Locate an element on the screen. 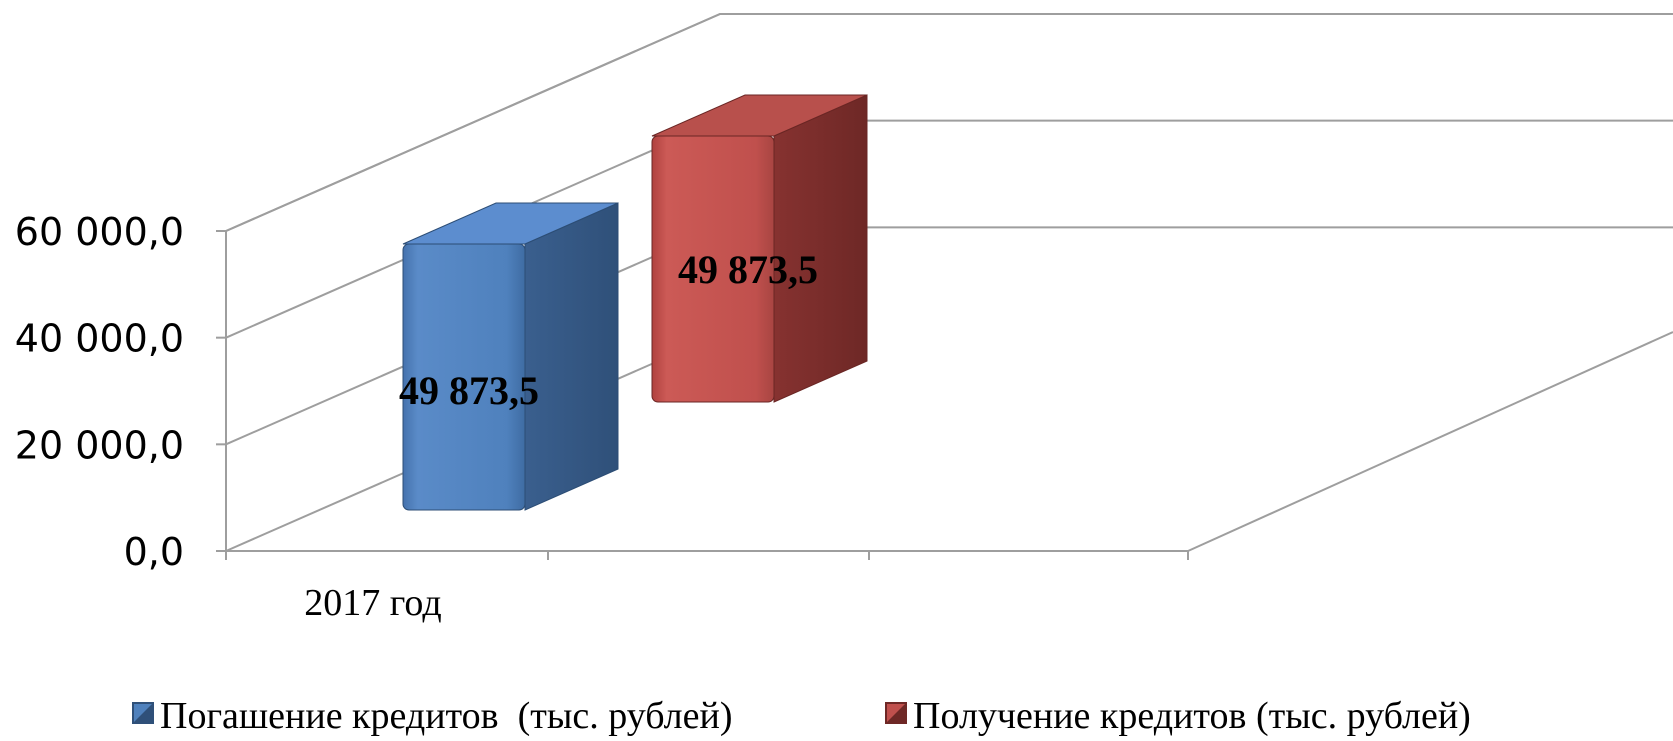  bar-side-face is located at coordinates (571, 356).